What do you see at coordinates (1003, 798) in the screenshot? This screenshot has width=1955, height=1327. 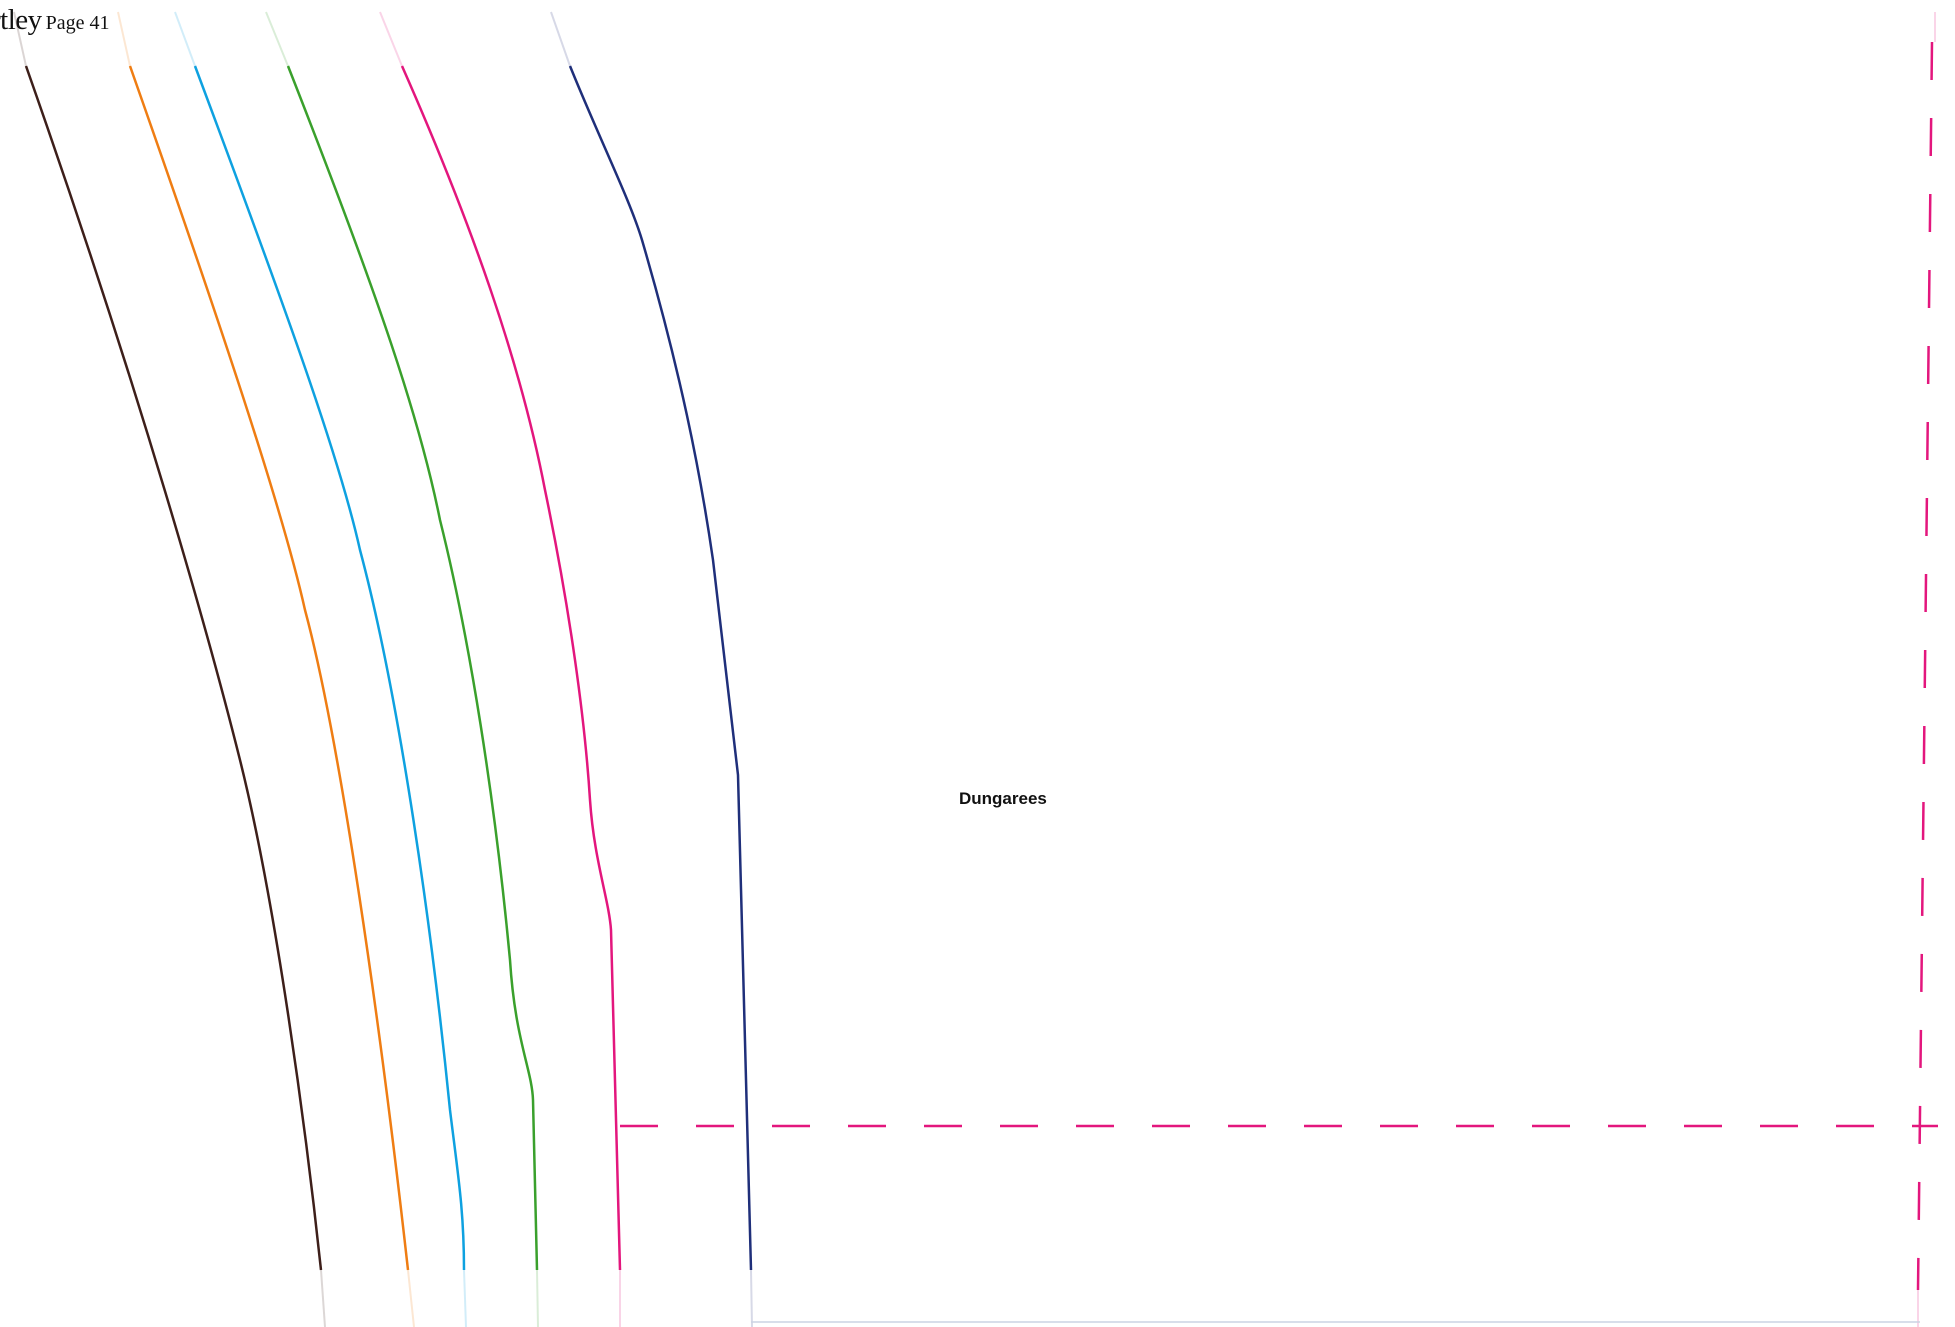 I see `piece-label: Dungarees` at bounding box center [1003, 798].